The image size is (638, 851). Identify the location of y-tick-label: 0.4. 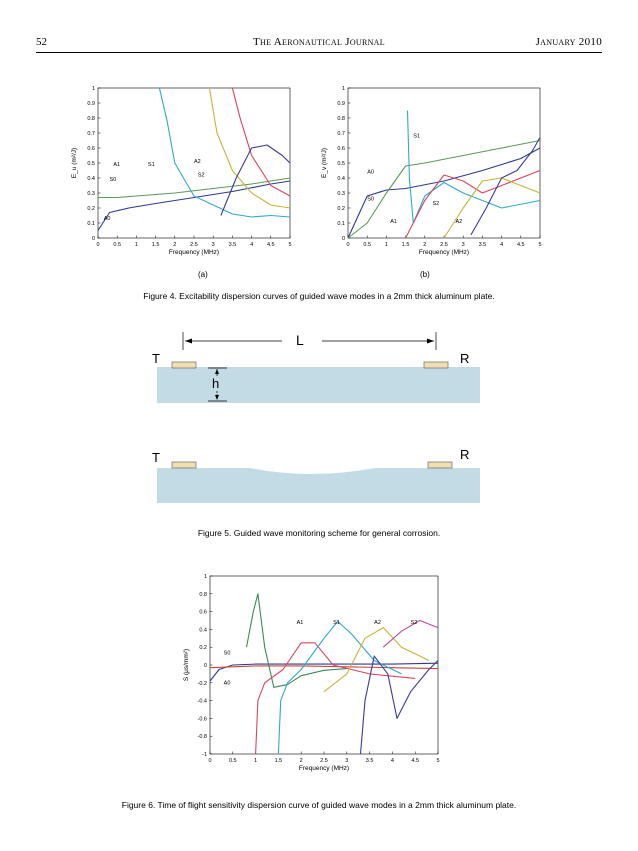
(341, 179).